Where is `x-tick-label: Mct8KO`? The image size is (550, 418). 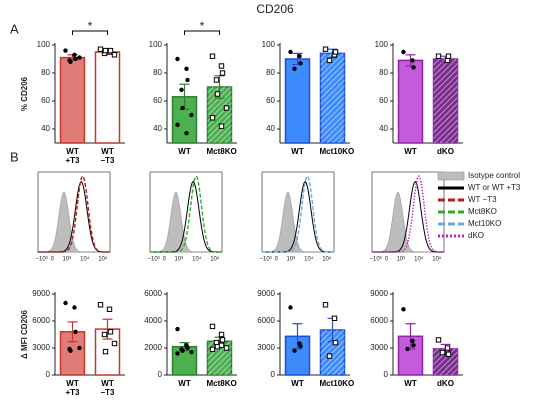
x-tick-label: Mct8KO is located at coordinates (221, 151).